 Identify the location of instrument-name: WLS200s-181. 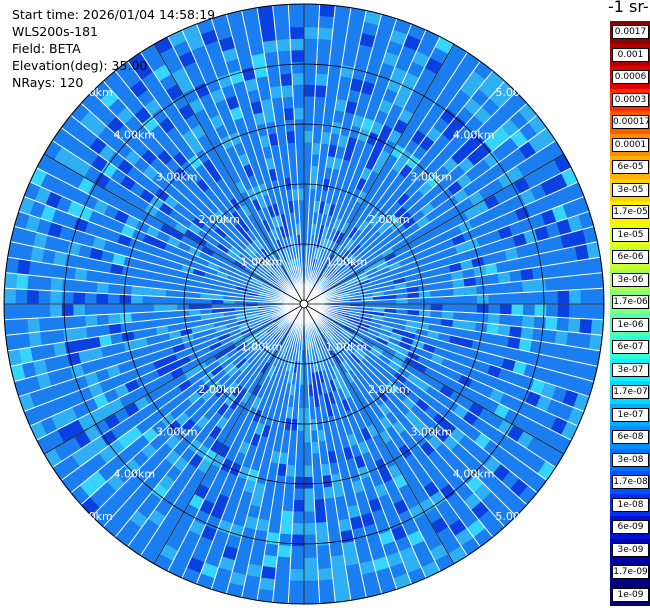
(55, 31).